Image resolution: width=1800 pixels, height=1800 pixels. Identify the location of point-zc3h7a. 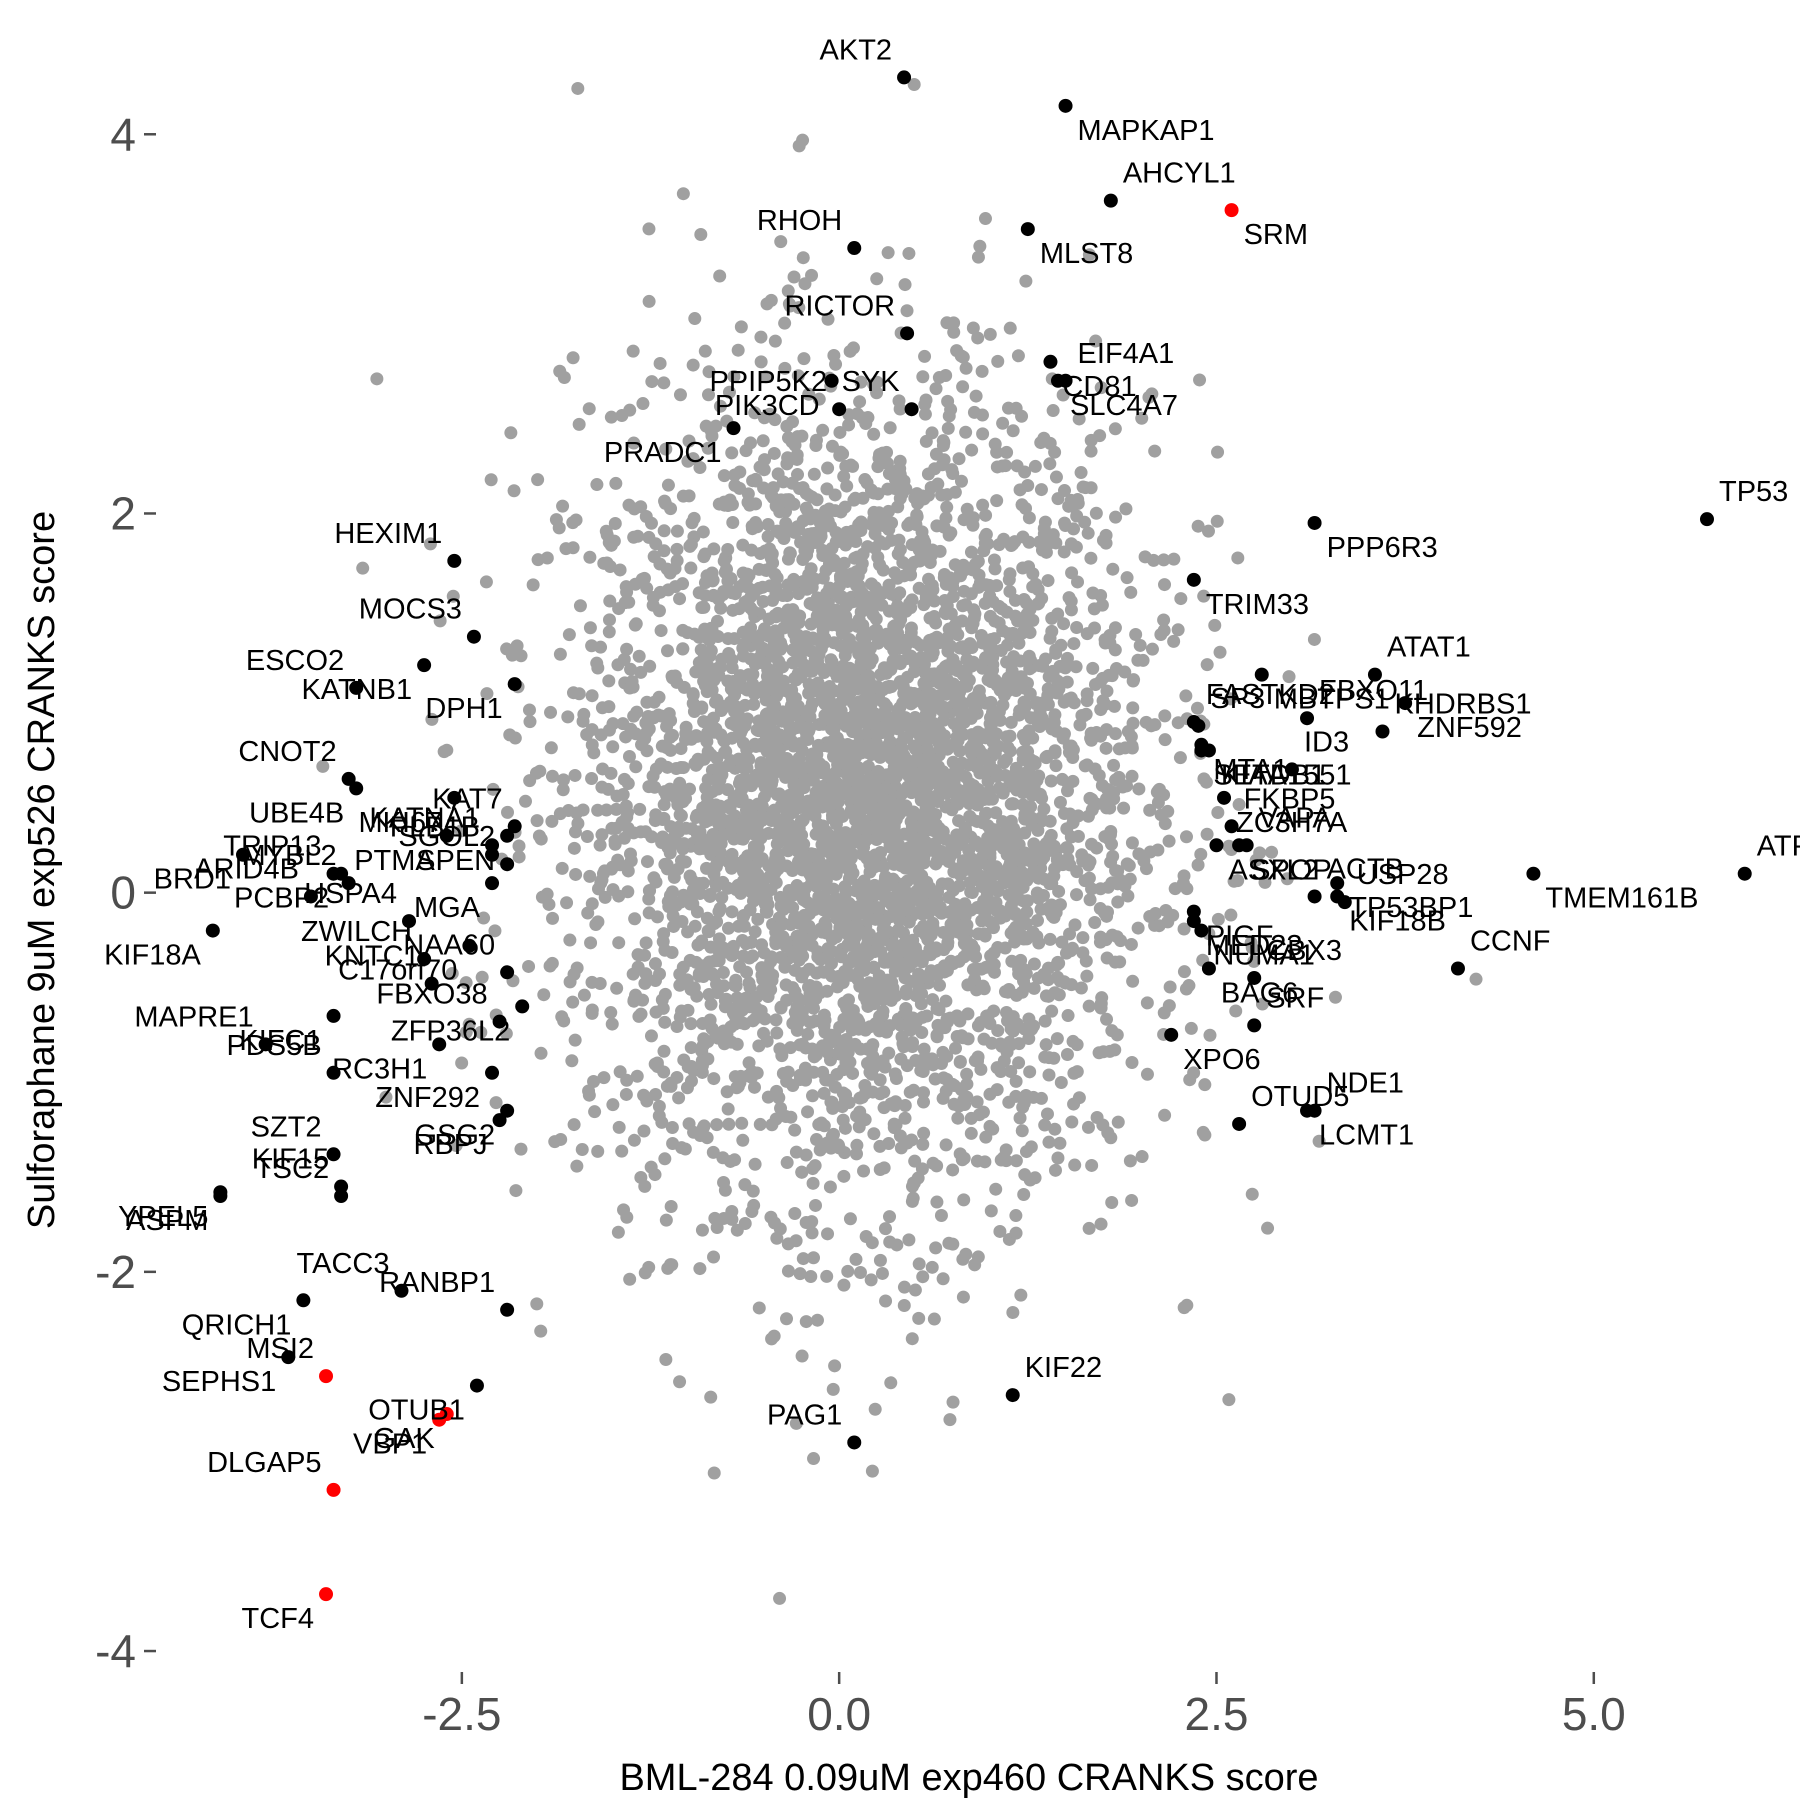
(1224, 797).